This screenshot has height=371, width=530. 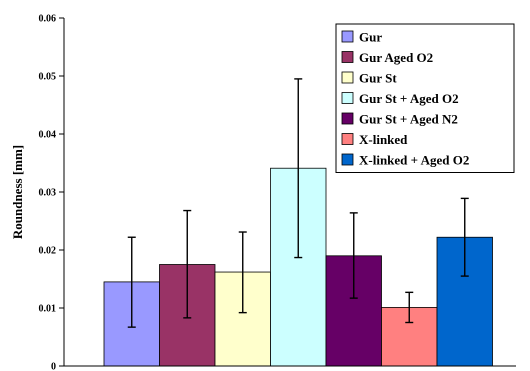 What do you see at coordinates (48, 19) in the screenshot?
I see `y-tick-label: 0.06` at bounding box center [48, 19].